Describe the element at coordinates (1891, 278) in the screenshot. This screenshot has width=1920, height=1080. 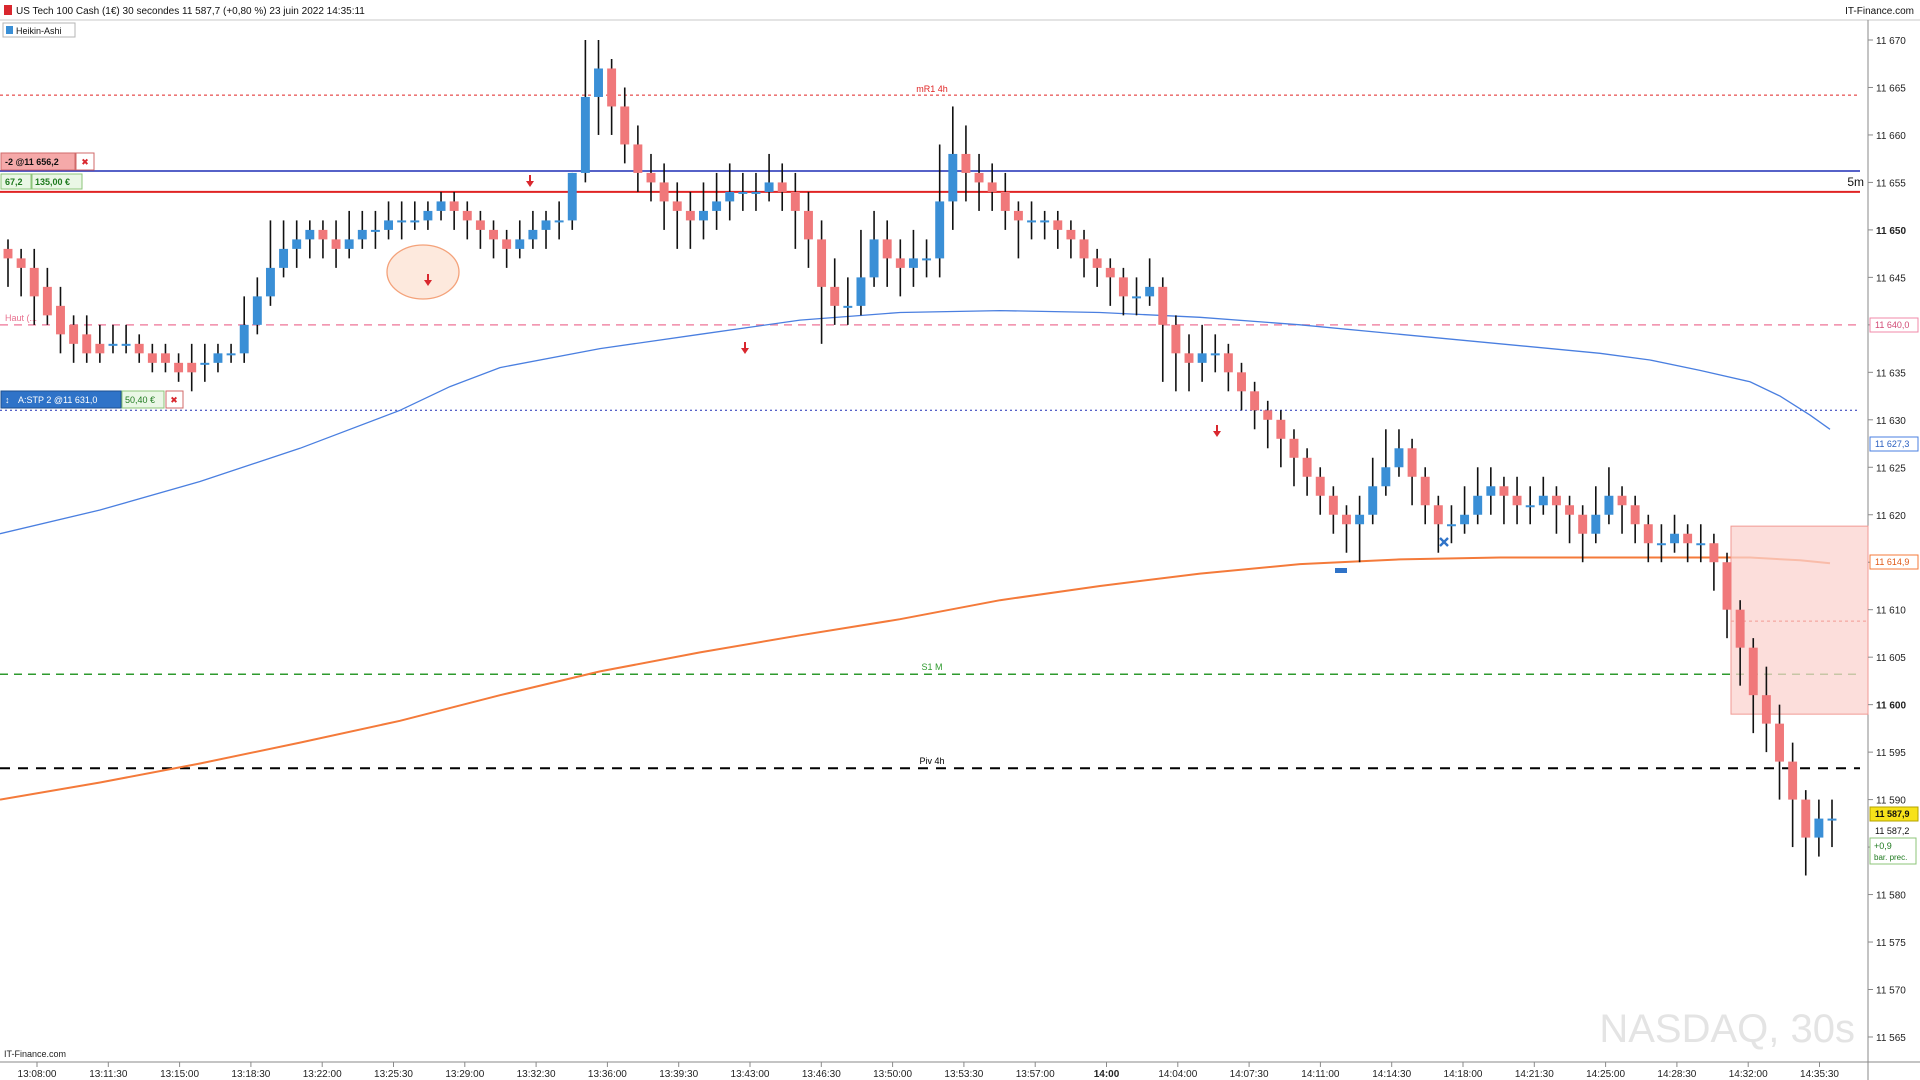
I see `y-tick-label: 11 645` at that location.